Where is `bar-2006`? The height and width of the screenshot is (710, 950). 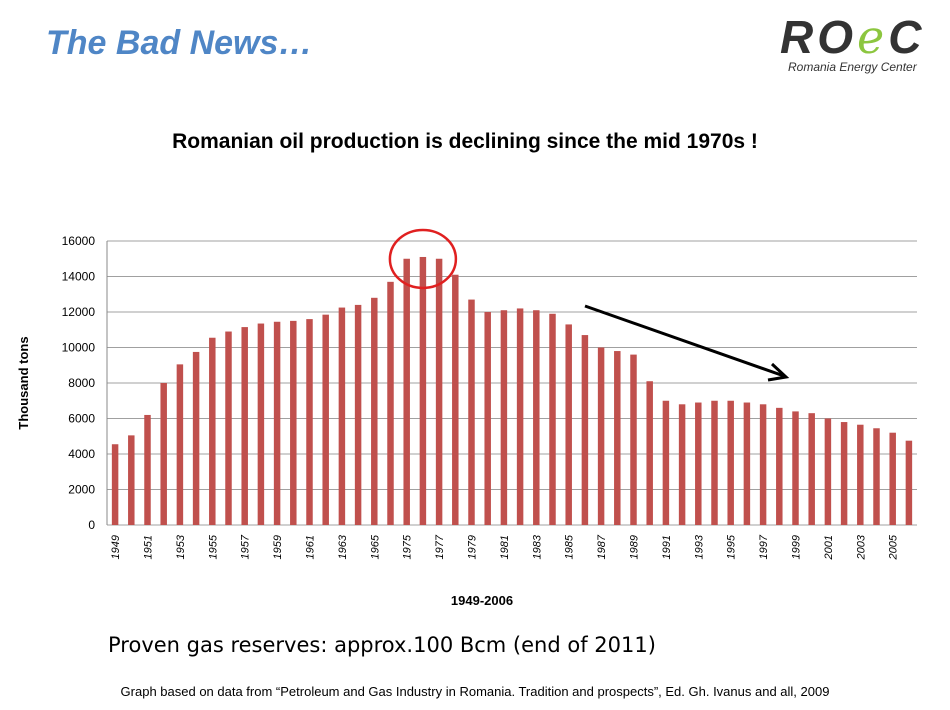 bar-2006 is located at coordinates (909, 482).